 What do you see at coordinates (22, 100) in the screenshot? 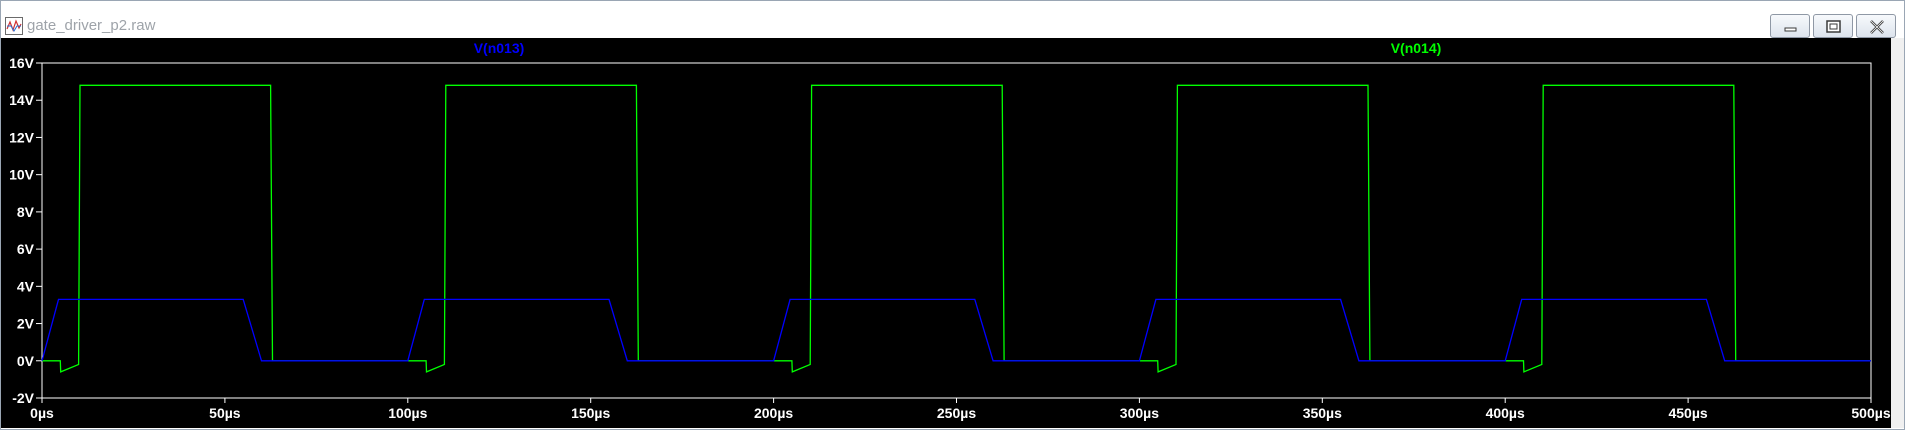
I see `y-tick-label: 14V` at bounding box center [22, 100].